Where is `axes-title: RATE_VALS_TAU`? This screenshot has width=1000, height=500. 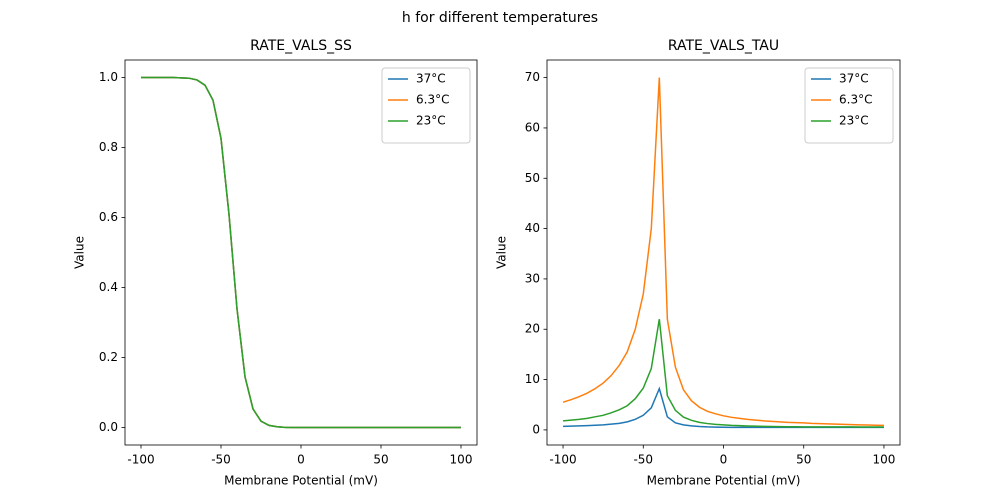
axes-title: RATE_VALS_TAU is located at coordinates (723, 46).